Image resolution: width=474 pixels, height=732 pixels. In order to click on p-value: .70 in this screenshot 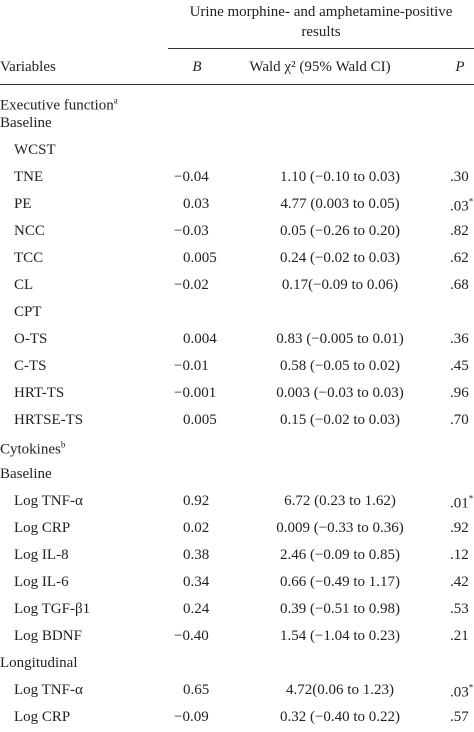, I will do `click(459, 420)`.